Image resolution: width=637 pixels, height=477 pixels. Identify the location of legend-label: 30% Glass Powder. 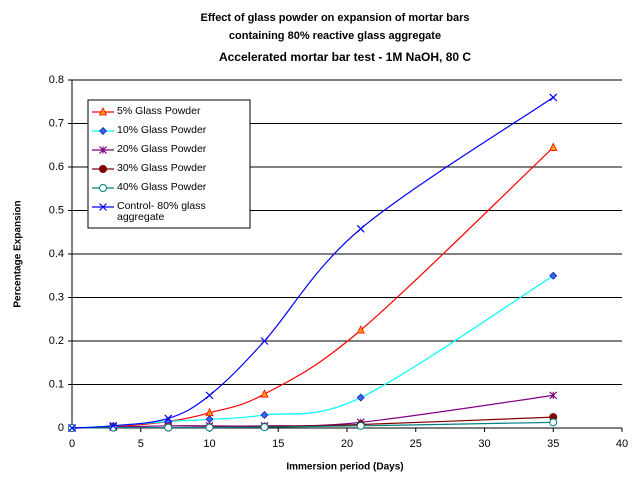
(162, 168).